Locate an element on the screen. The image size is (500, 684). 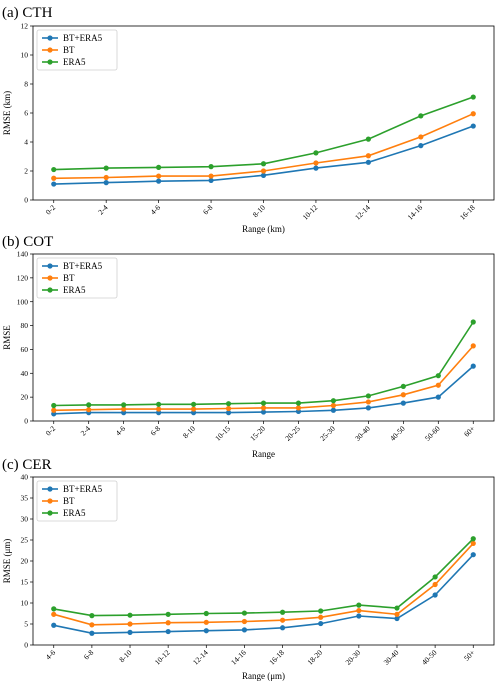
chart-title: (a) CTH is located at coordinates (27, 13).